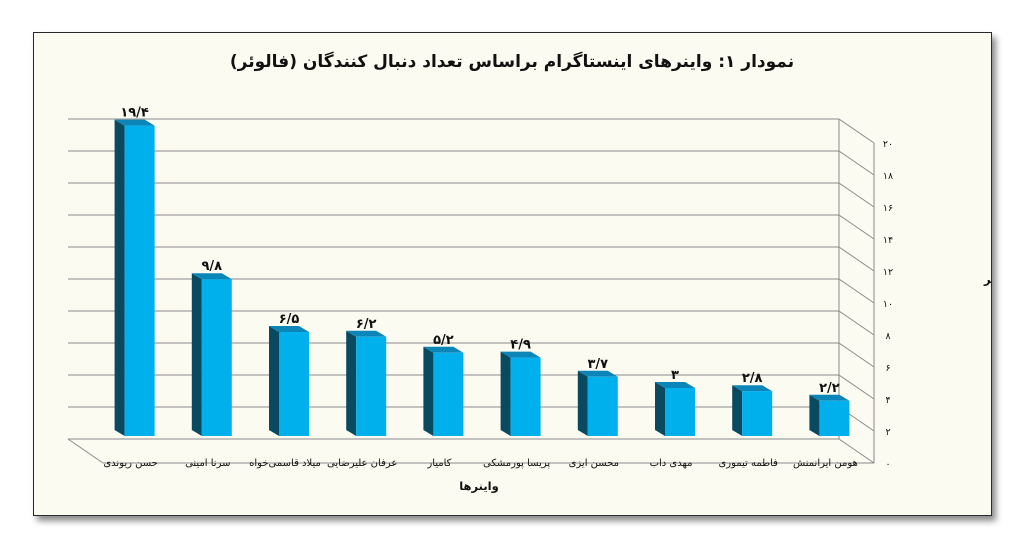 The width and height of the screenshot is (1024, 549). I want to click on data-label: ۶/۵, so click(289, 319).